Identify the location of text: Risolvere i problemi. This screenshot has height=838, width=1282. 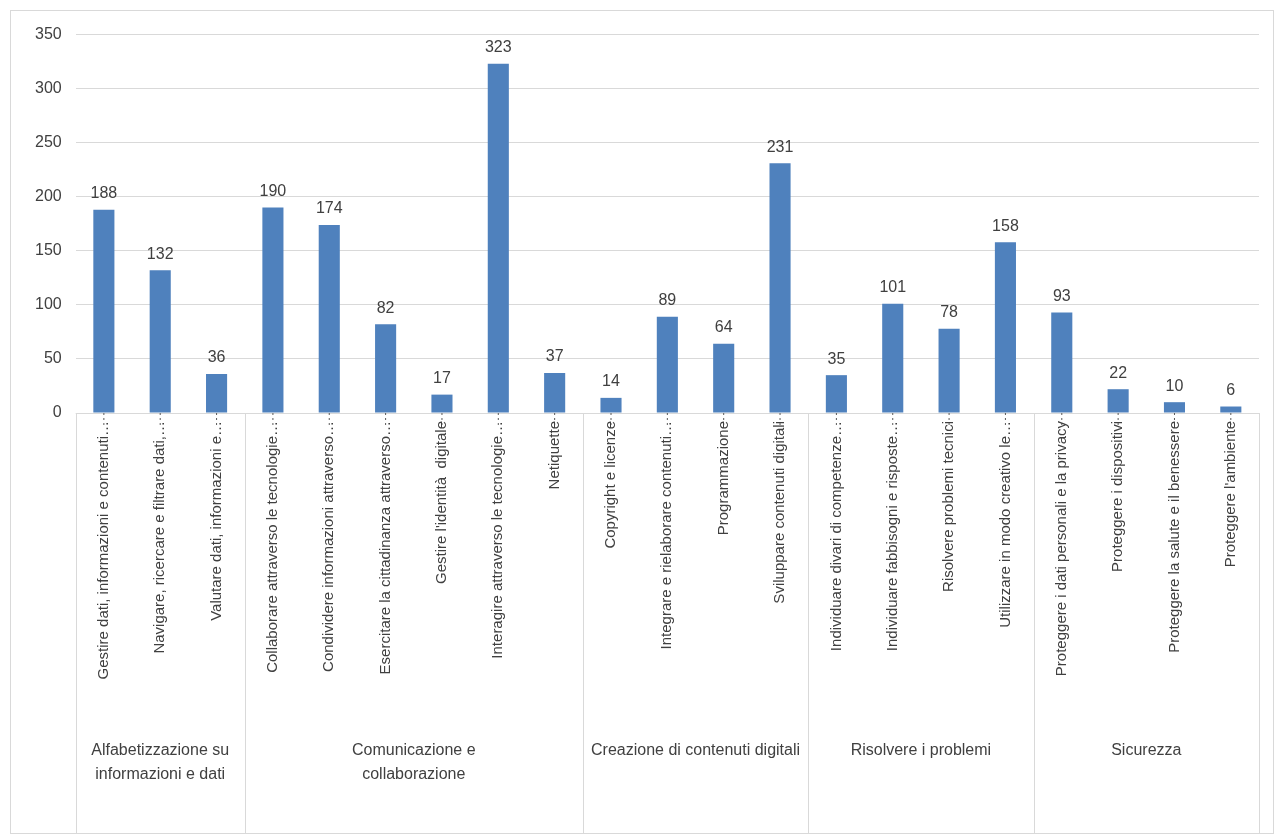
(921, 750).